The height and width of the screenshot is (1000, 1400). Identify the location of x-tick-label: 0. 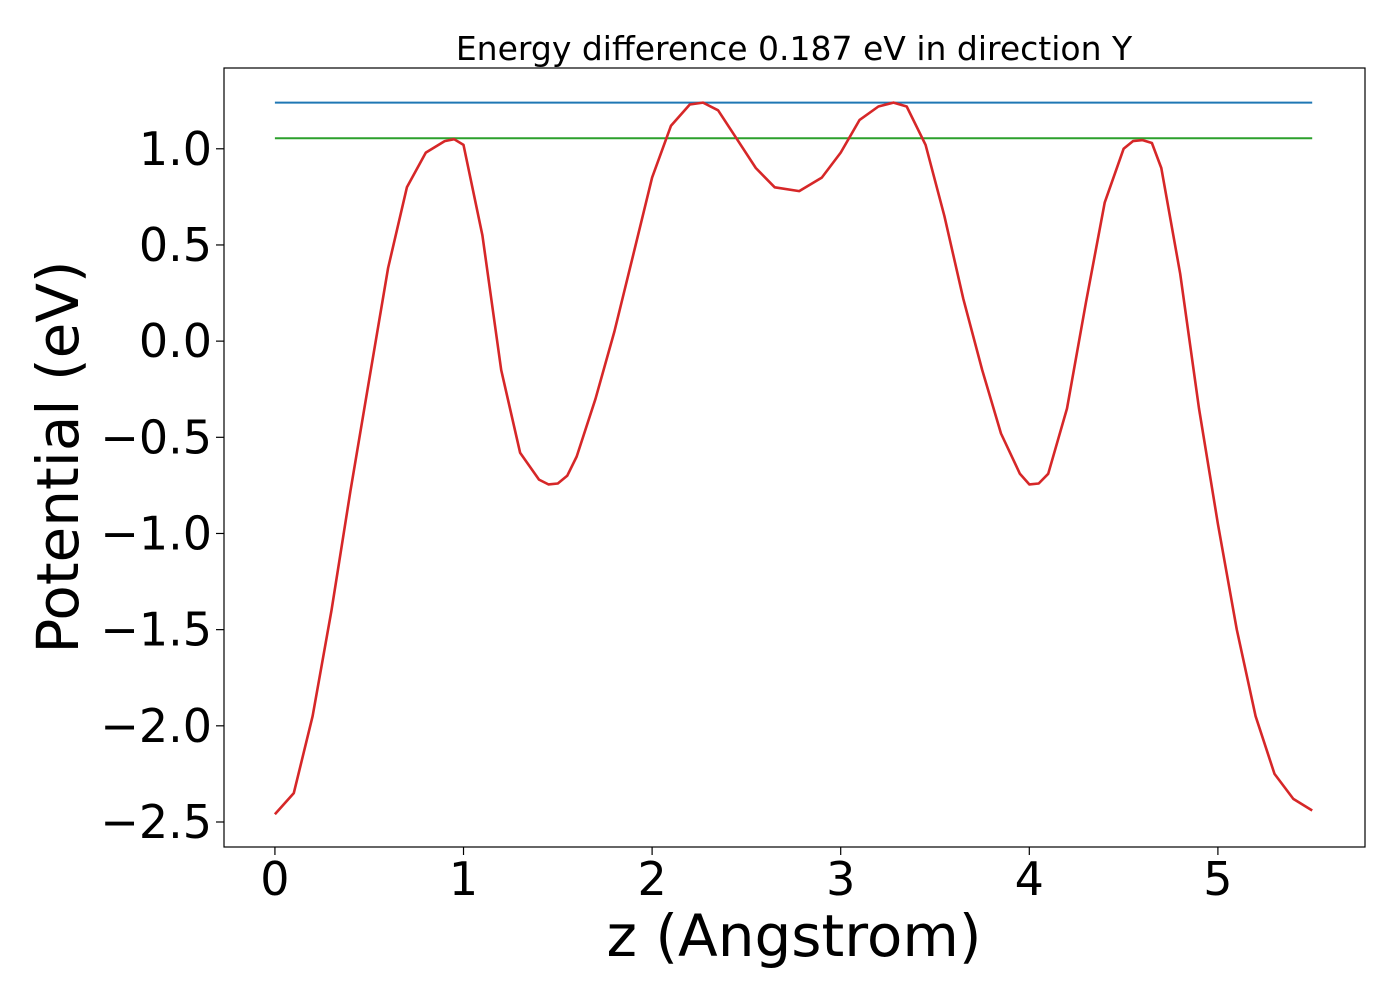
(274, 879).